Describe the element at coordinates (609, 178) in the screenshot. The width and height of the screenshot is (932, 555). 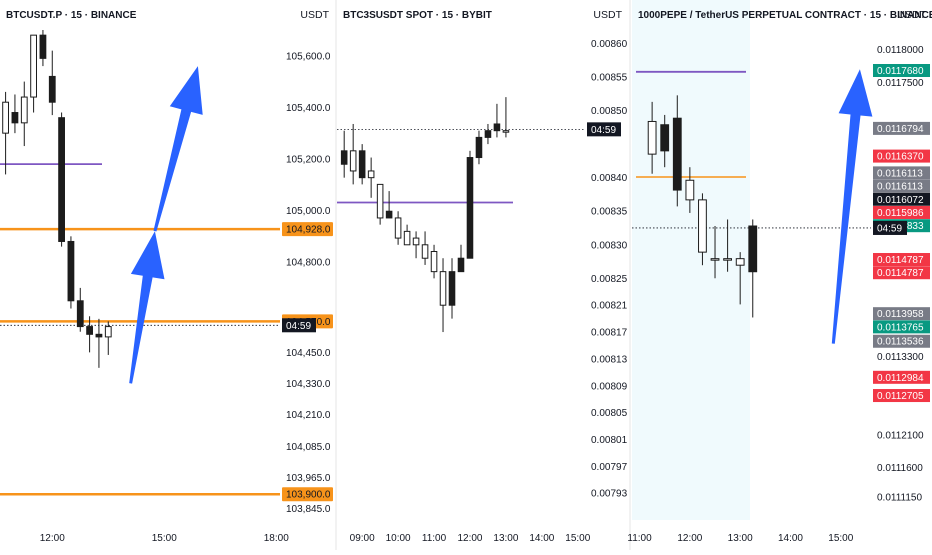
I see `y-tick-label: 0.00840` at that location.